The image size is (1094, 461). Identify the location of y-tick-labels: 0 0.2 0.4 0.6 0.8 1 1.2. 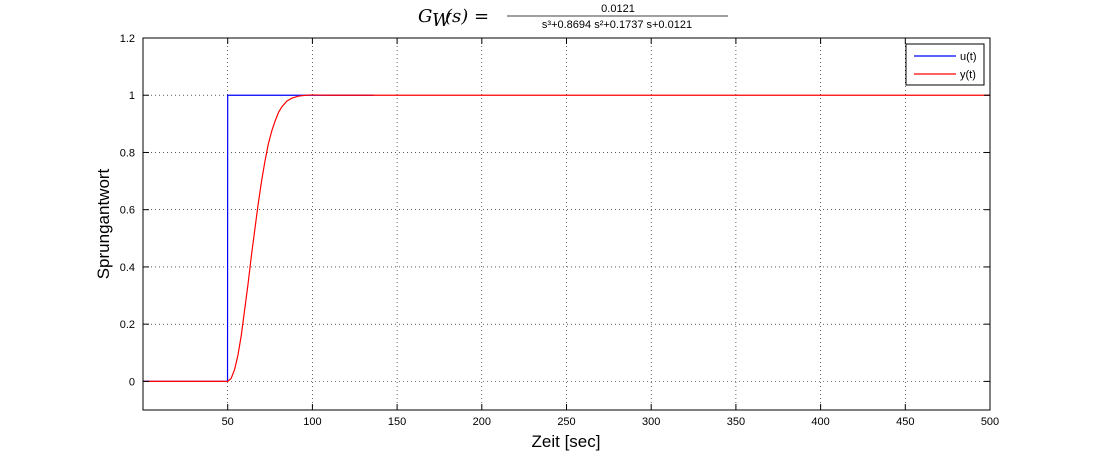
(127, 210).